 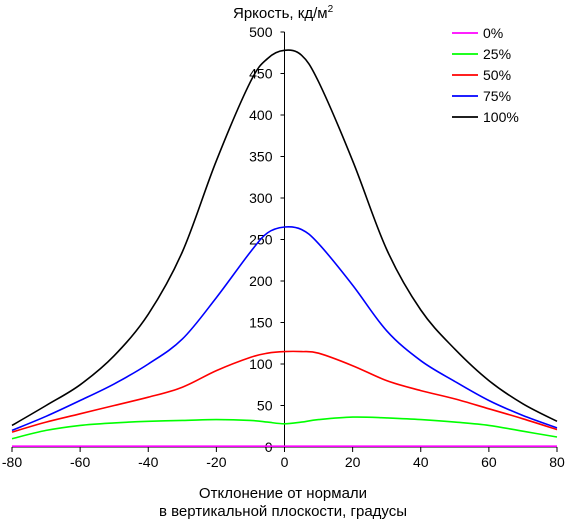 What do you see at coordinates (261, 323) in the screenshot?
I see `y-tick-label: 150` at bounding box center [261, 323].